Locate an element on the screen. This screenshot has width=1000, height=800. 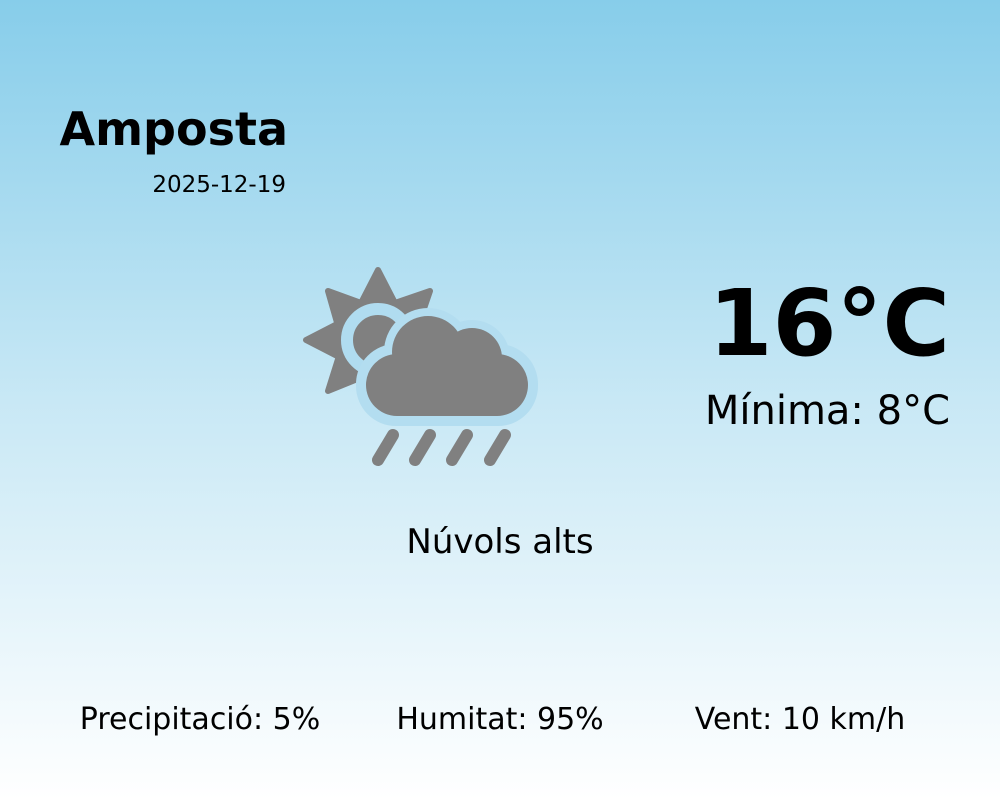
humidity-stat: Humitat: 95% is located at coordinates (500, 719).